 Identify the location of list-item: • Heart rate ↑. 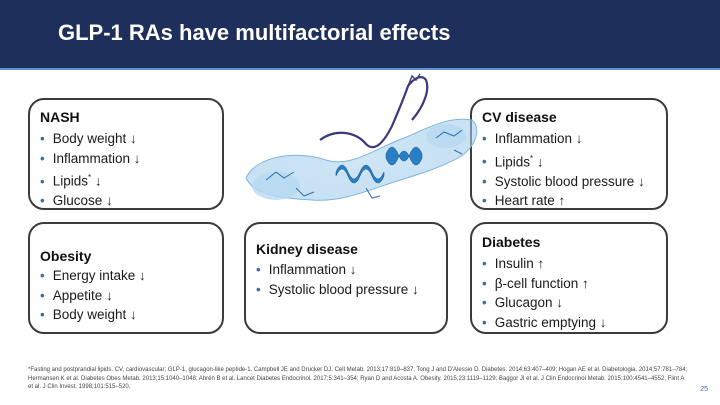
(524, 200).